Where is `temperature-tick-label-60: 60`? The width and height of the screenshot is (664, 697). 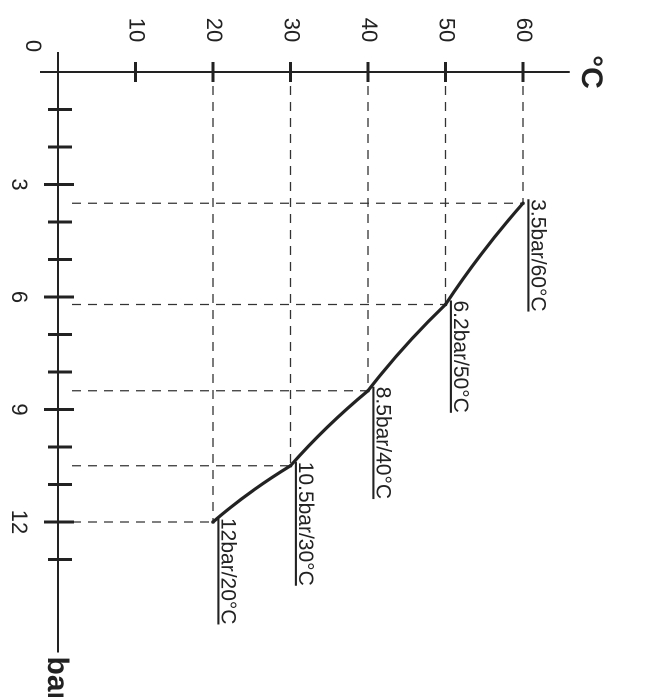 temperature-tick-label-60: 60 is located at coordinates (524, 30).